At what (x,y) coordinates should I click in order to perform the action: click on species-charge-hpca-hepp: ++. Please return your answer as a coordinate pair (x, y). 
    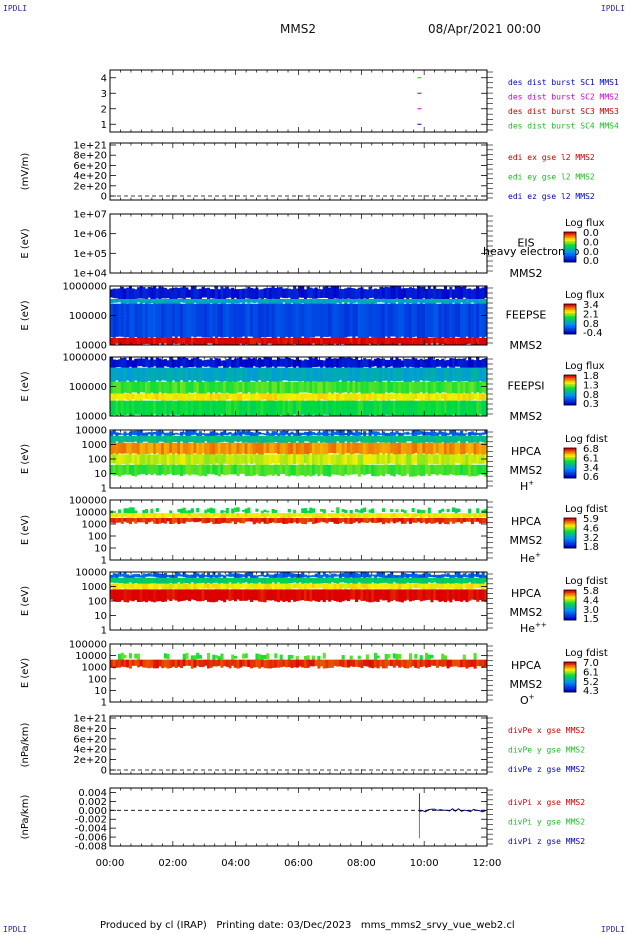
    Looking at the image, I should click on (541, 625).